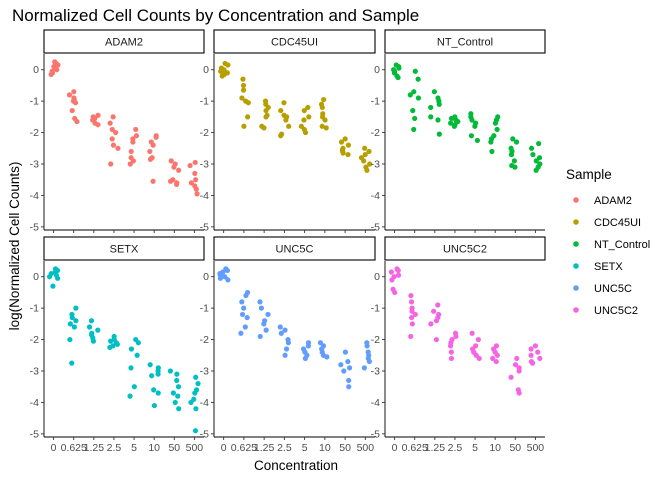 The height and width of the screenshot is (480, 672). Describe the element at coordinates (34, 434) in the screenshot. I see `y-tick-label: -5` at that location.